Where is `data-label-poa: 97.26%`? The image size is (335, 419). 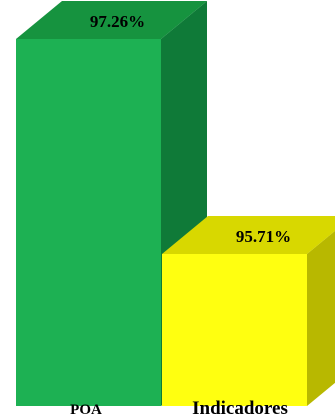
data-label-poa: 97.26% is located at coordinates (117, 21).